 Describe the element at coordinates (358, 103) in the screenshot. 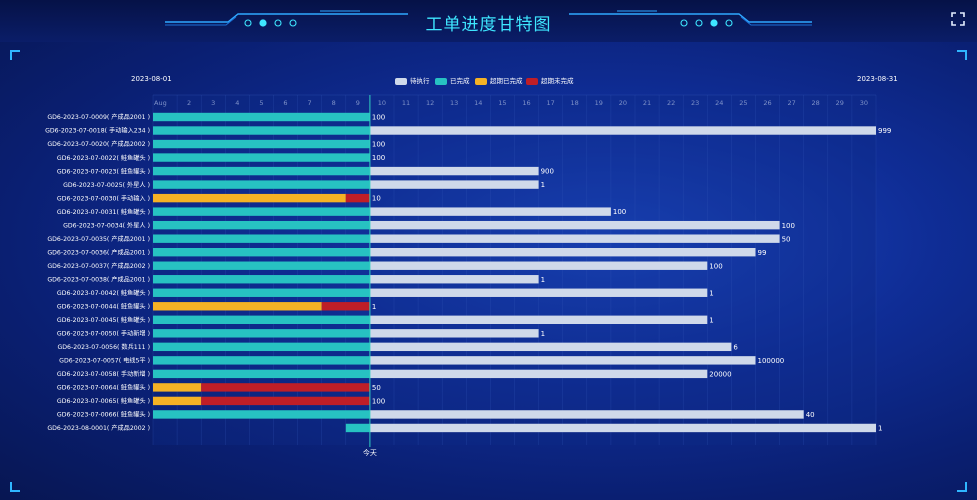

I see `x-tick-label: 9` at that location.